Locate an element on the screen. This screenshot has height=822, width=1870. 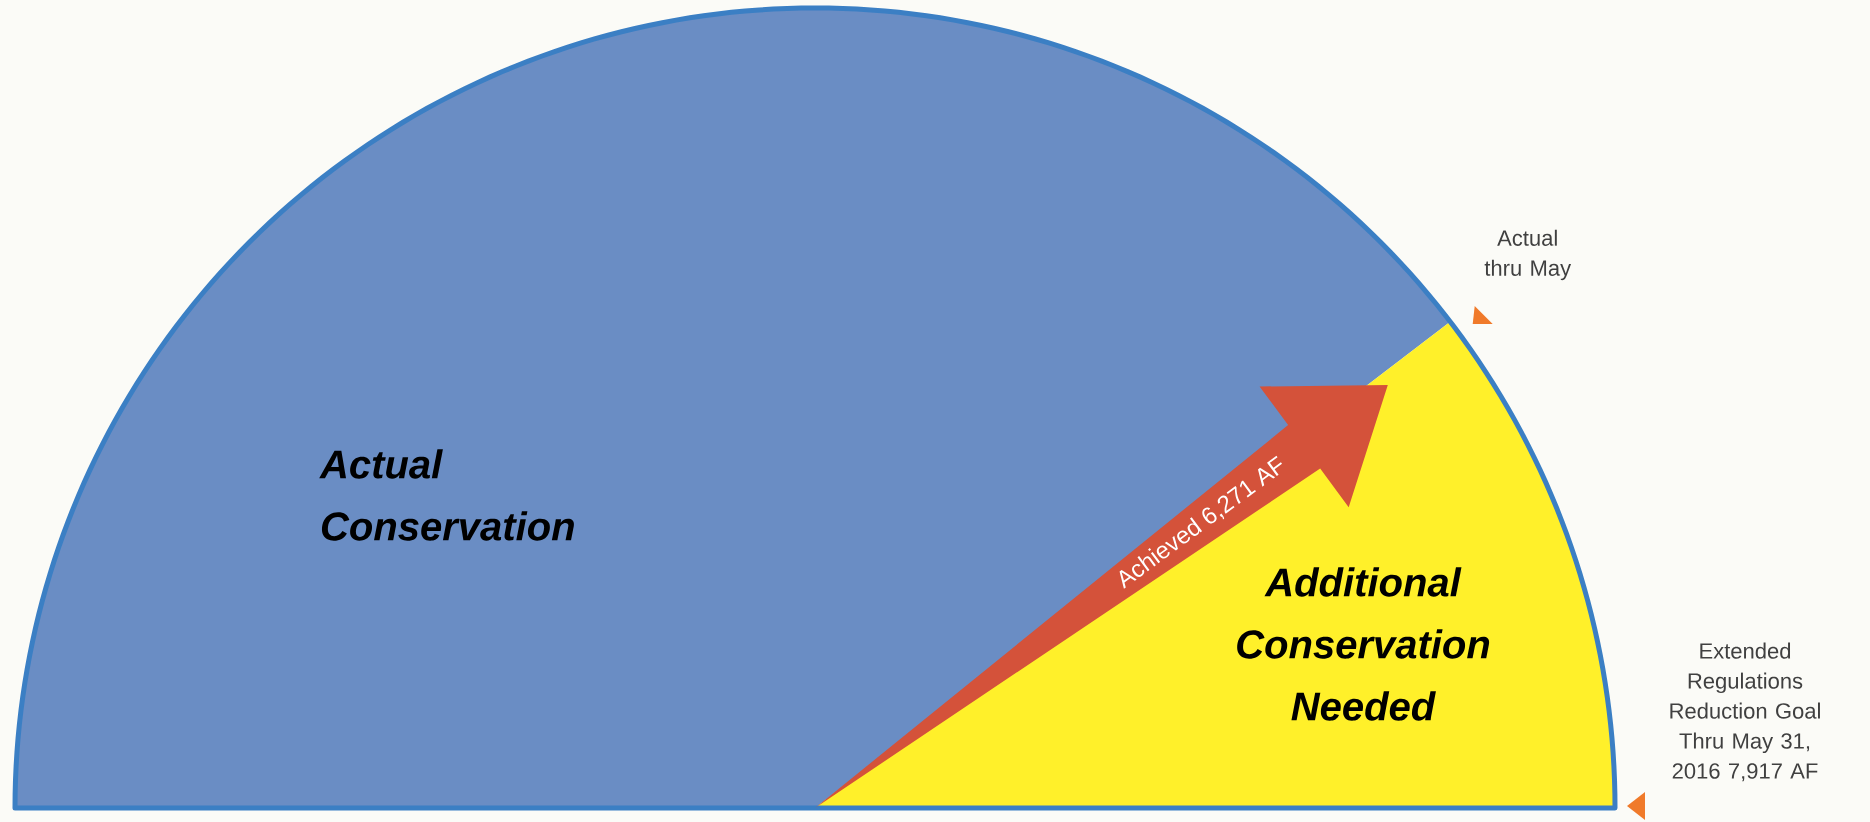
slice-label: Additional Conservation Needed is located at coordinates (1363, 644).